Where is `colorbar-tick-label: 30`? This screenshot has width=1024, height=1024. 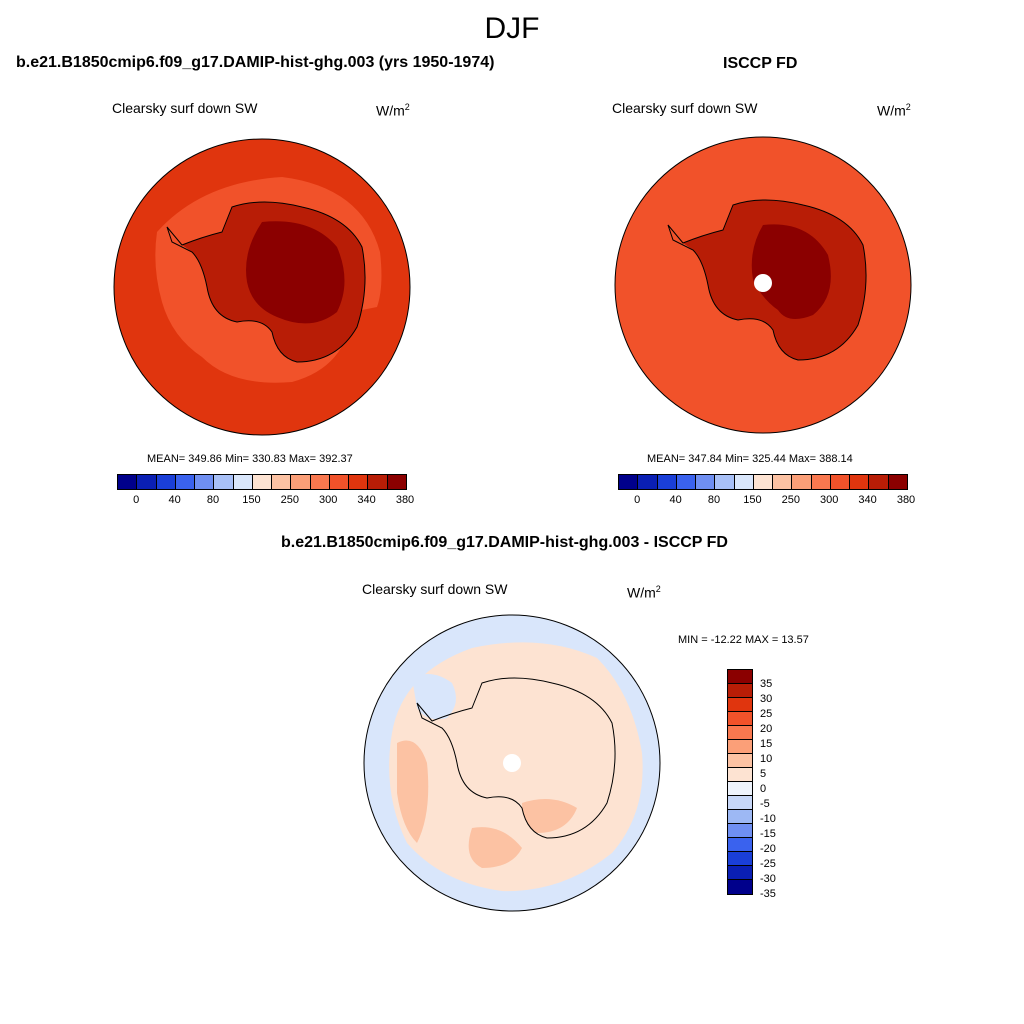 colorbar-tick-label: 30 is located at coordinates (766, 699).